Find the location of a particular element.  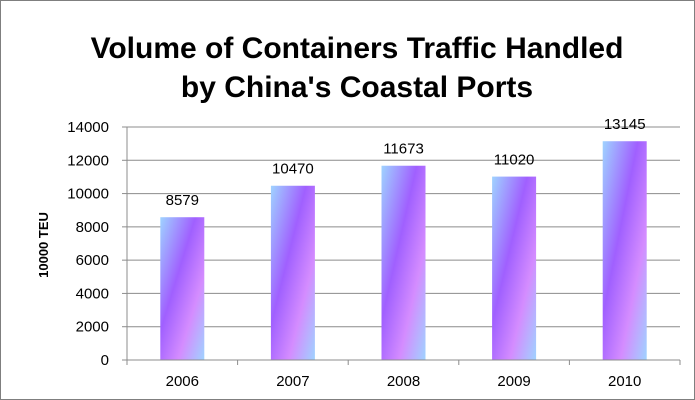

bar-2008 is located at coordinates (403, 262).